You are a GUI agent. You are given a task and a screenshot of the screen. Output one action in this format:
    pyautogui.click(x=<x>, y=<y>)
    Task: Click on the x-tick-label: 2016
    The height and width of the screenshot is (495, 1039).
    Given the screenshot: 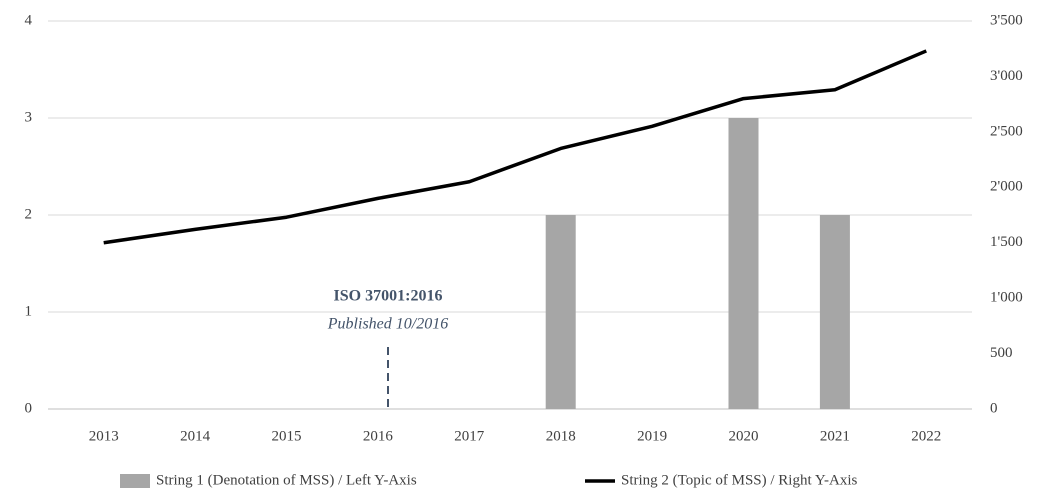 What is the action you would take?
    pyautogui.click(x=378, y=436)
    